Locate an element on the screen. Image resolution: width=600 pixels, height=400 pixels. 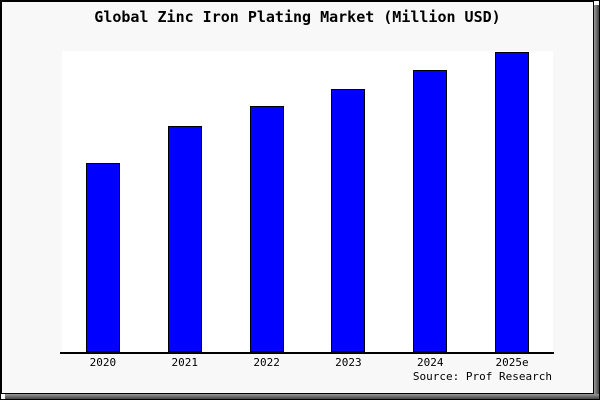
bar-2023 is located at coordinates (348, 221).